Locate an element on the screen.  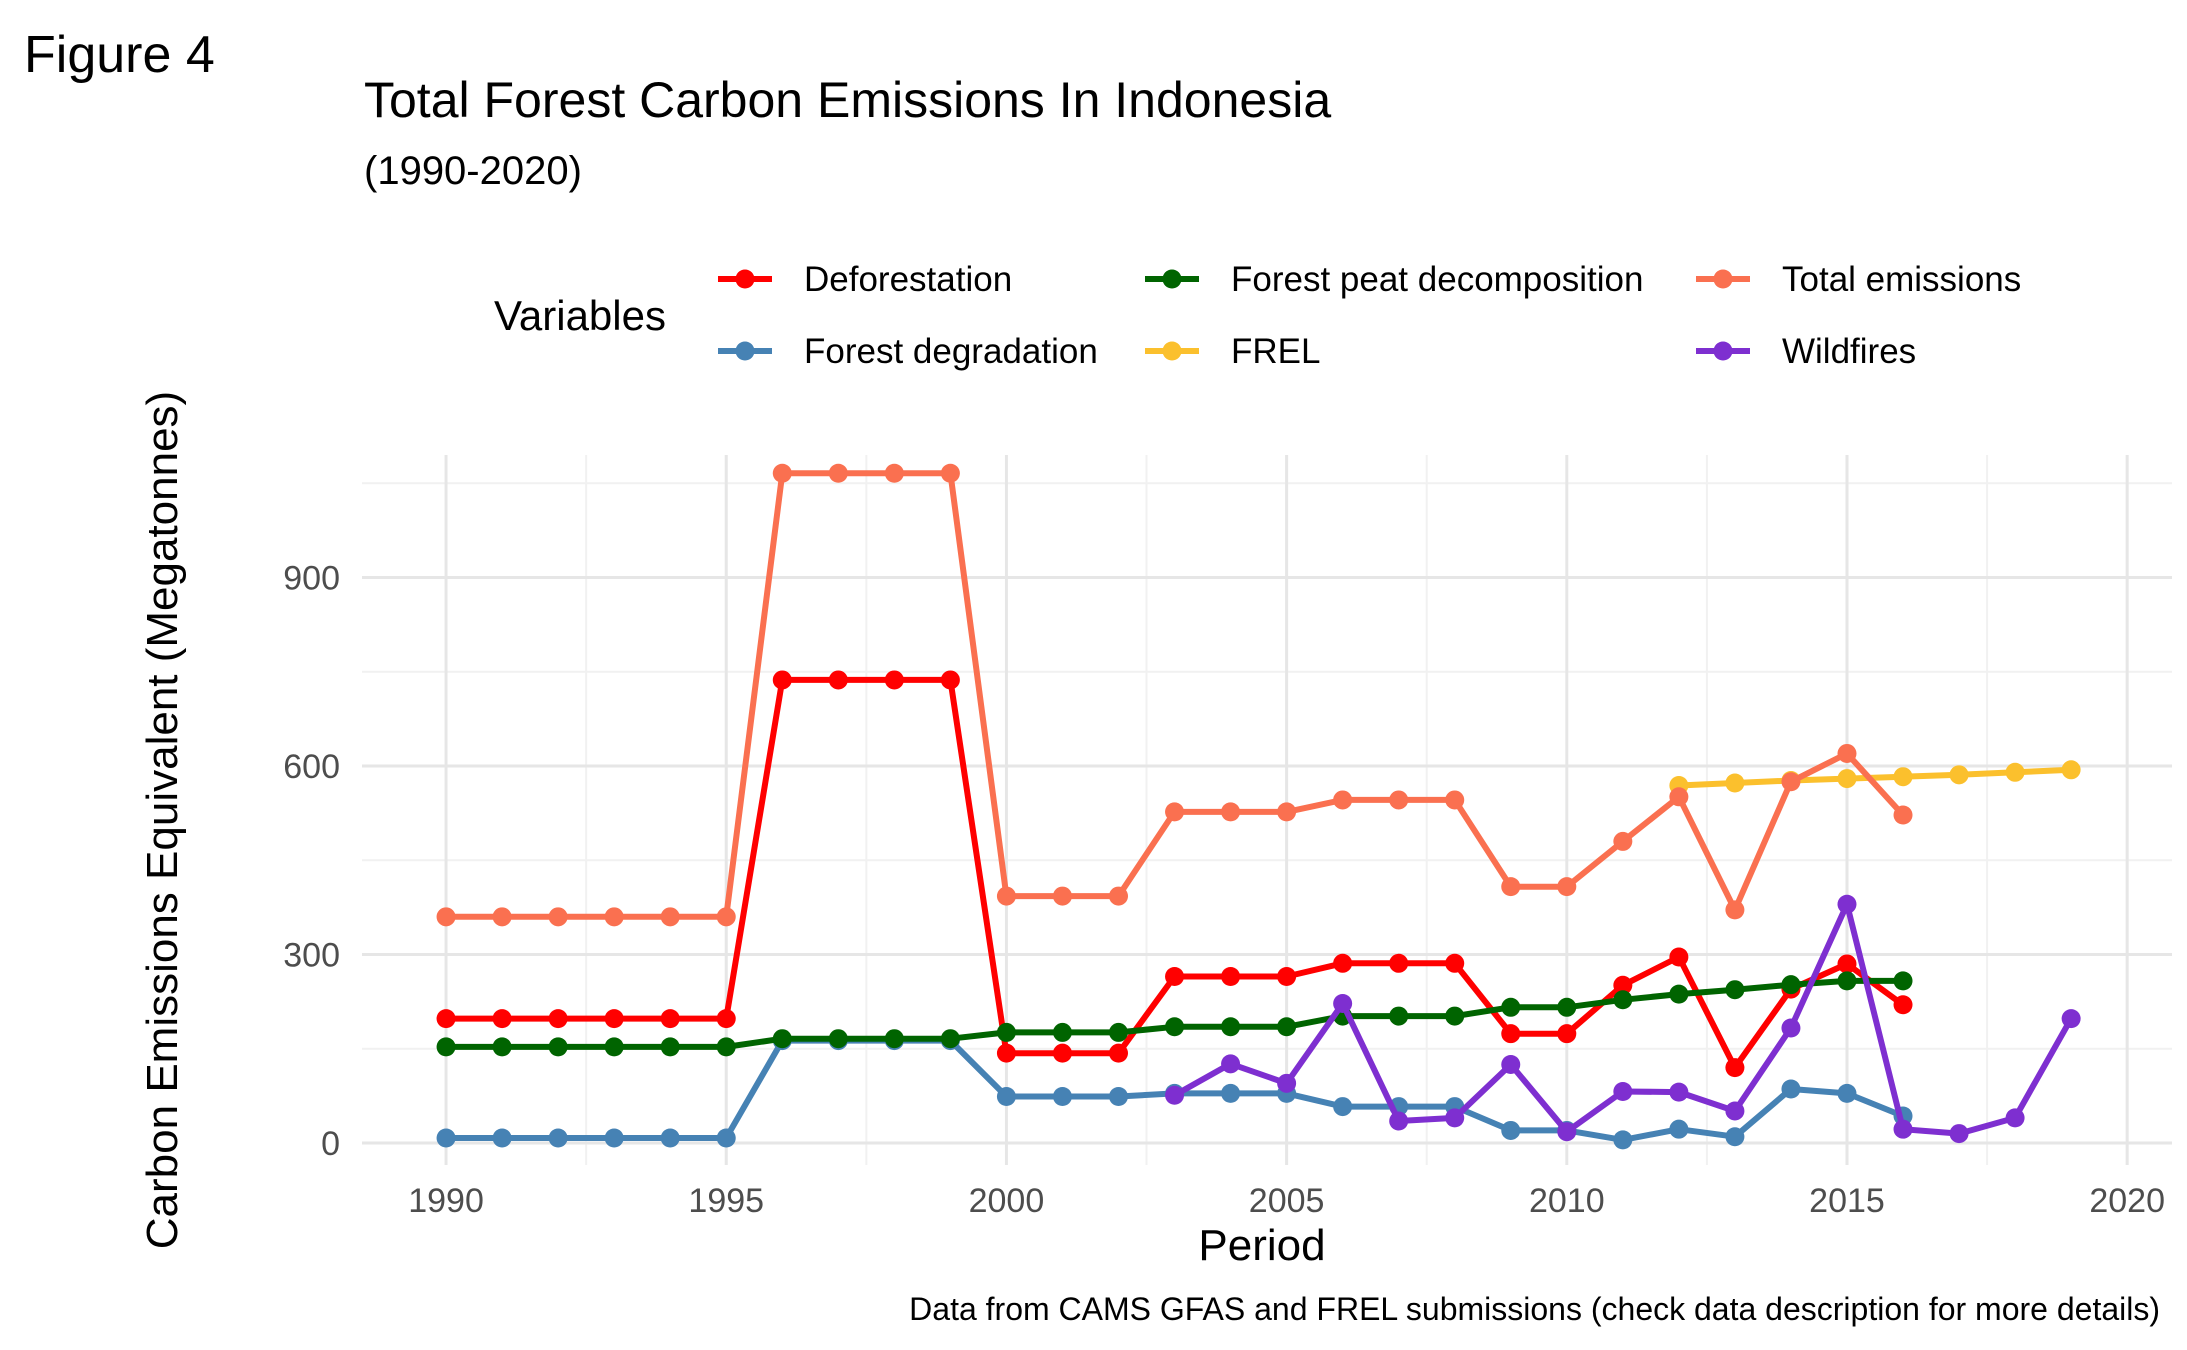
legend-item-forest-degradation: Forest degradation is located at coordinates (908, 351).